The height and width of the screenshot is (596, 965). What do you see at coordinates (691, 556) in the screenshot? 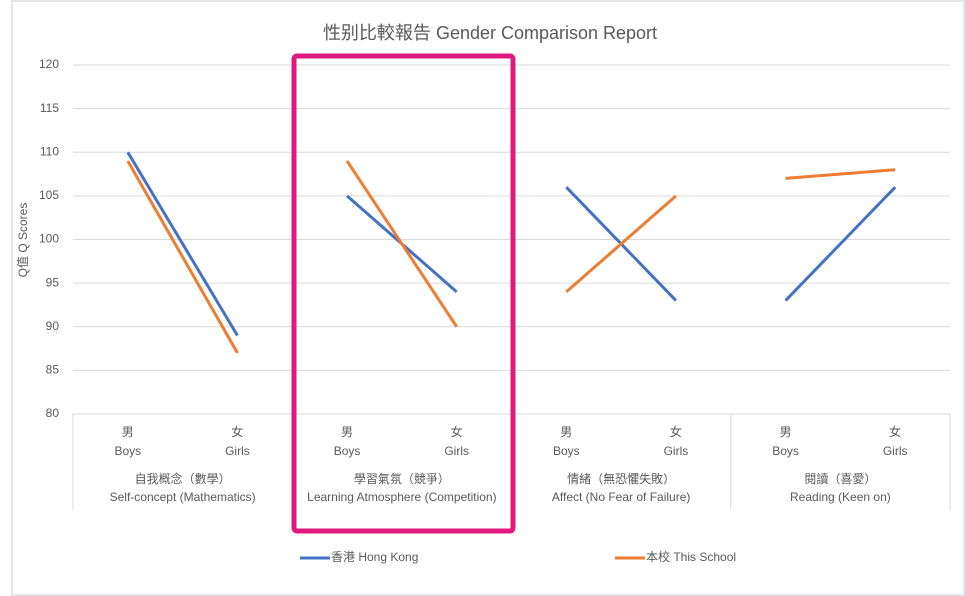
I see `legend-label: 本校 This School` at bounding box center [691, 556].